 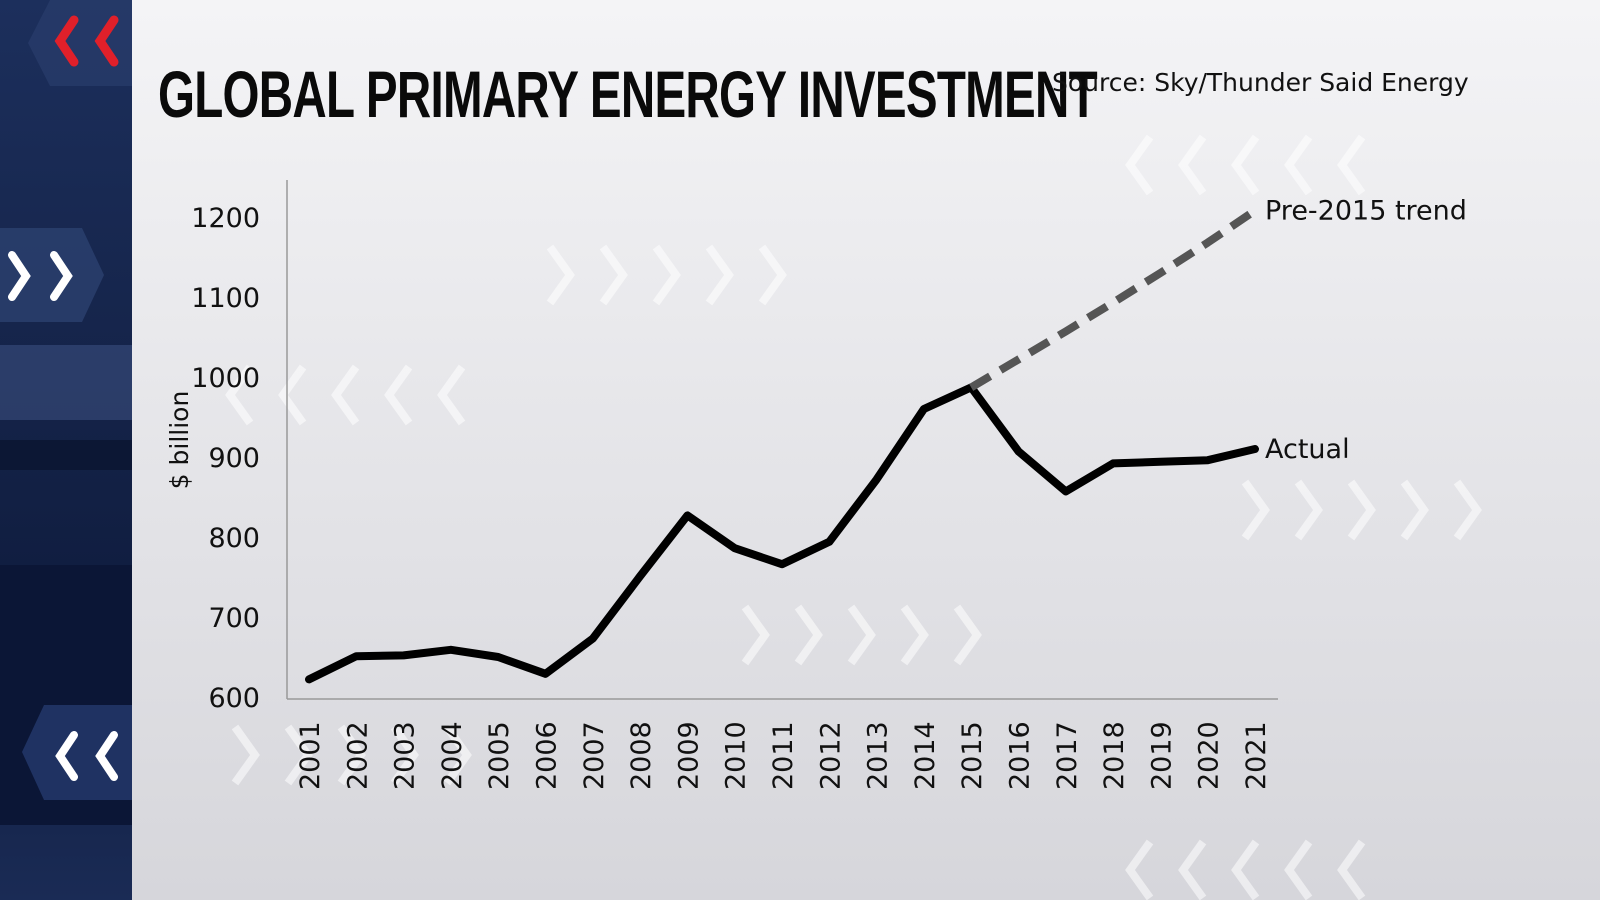 I want to click on page-title: GLOBAL PRIMARY ENERGY INVESTMENT, so click(x=628, y=94).